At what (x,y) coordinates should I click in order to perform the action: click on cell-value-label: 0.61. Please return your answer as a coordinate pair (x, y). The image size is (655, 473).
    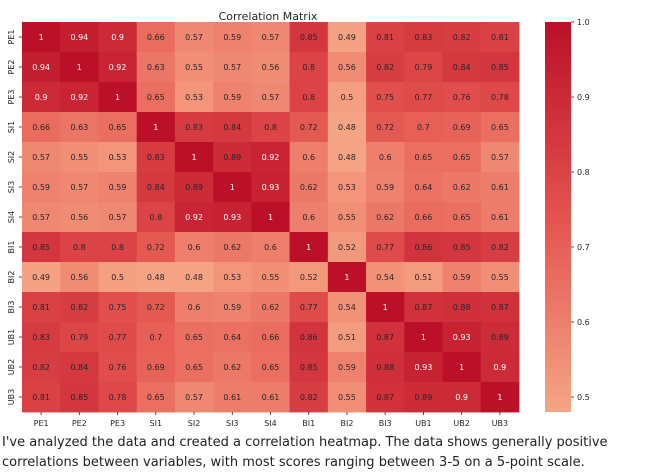
    Looking at the image, I should click on (232, 397).